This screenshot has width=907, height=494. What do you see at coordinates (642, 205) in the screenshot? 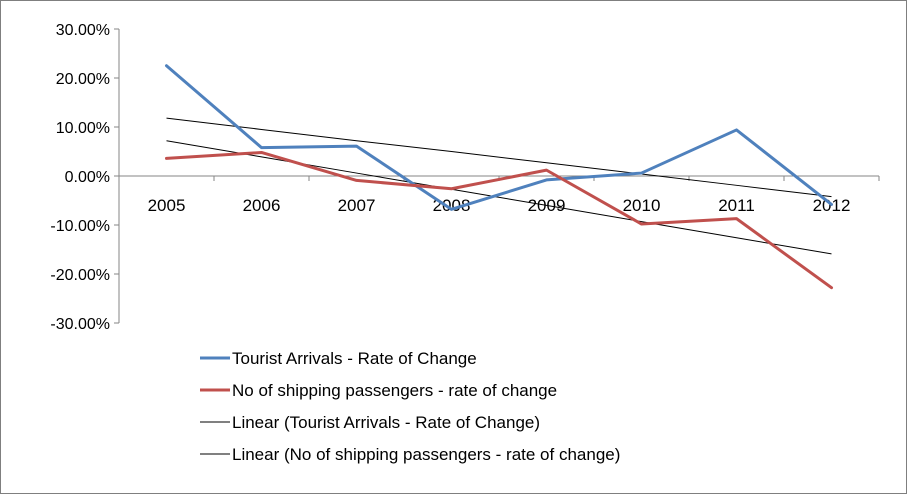
I see `x-tick-label: 2010` at bounding box center [642, 205].